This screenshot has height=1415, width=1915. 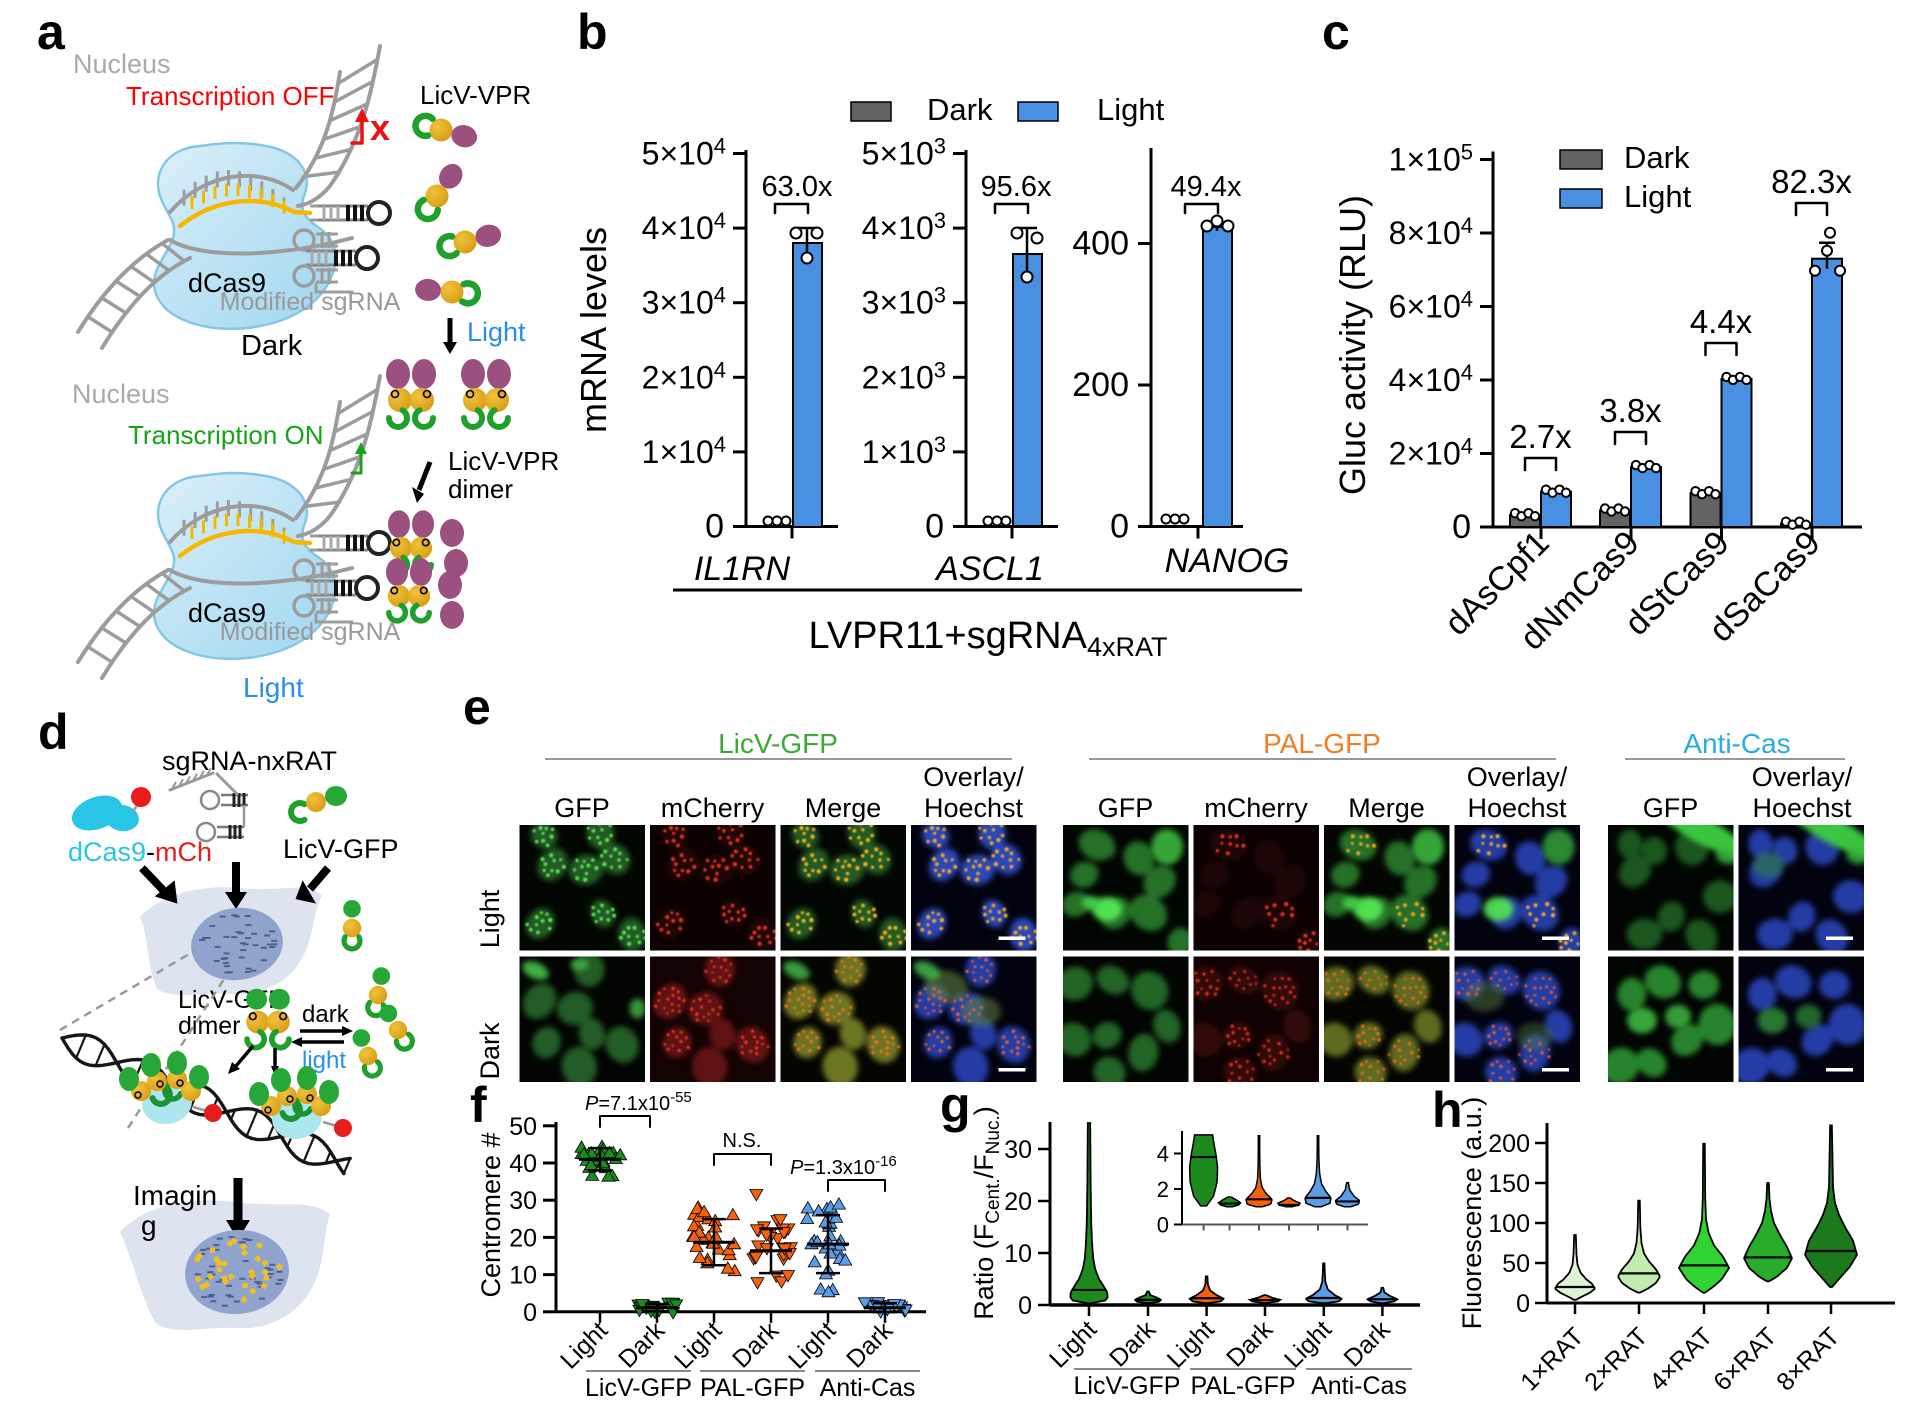 I want to click on svg-text: dimer, so click(x=480, y=489).